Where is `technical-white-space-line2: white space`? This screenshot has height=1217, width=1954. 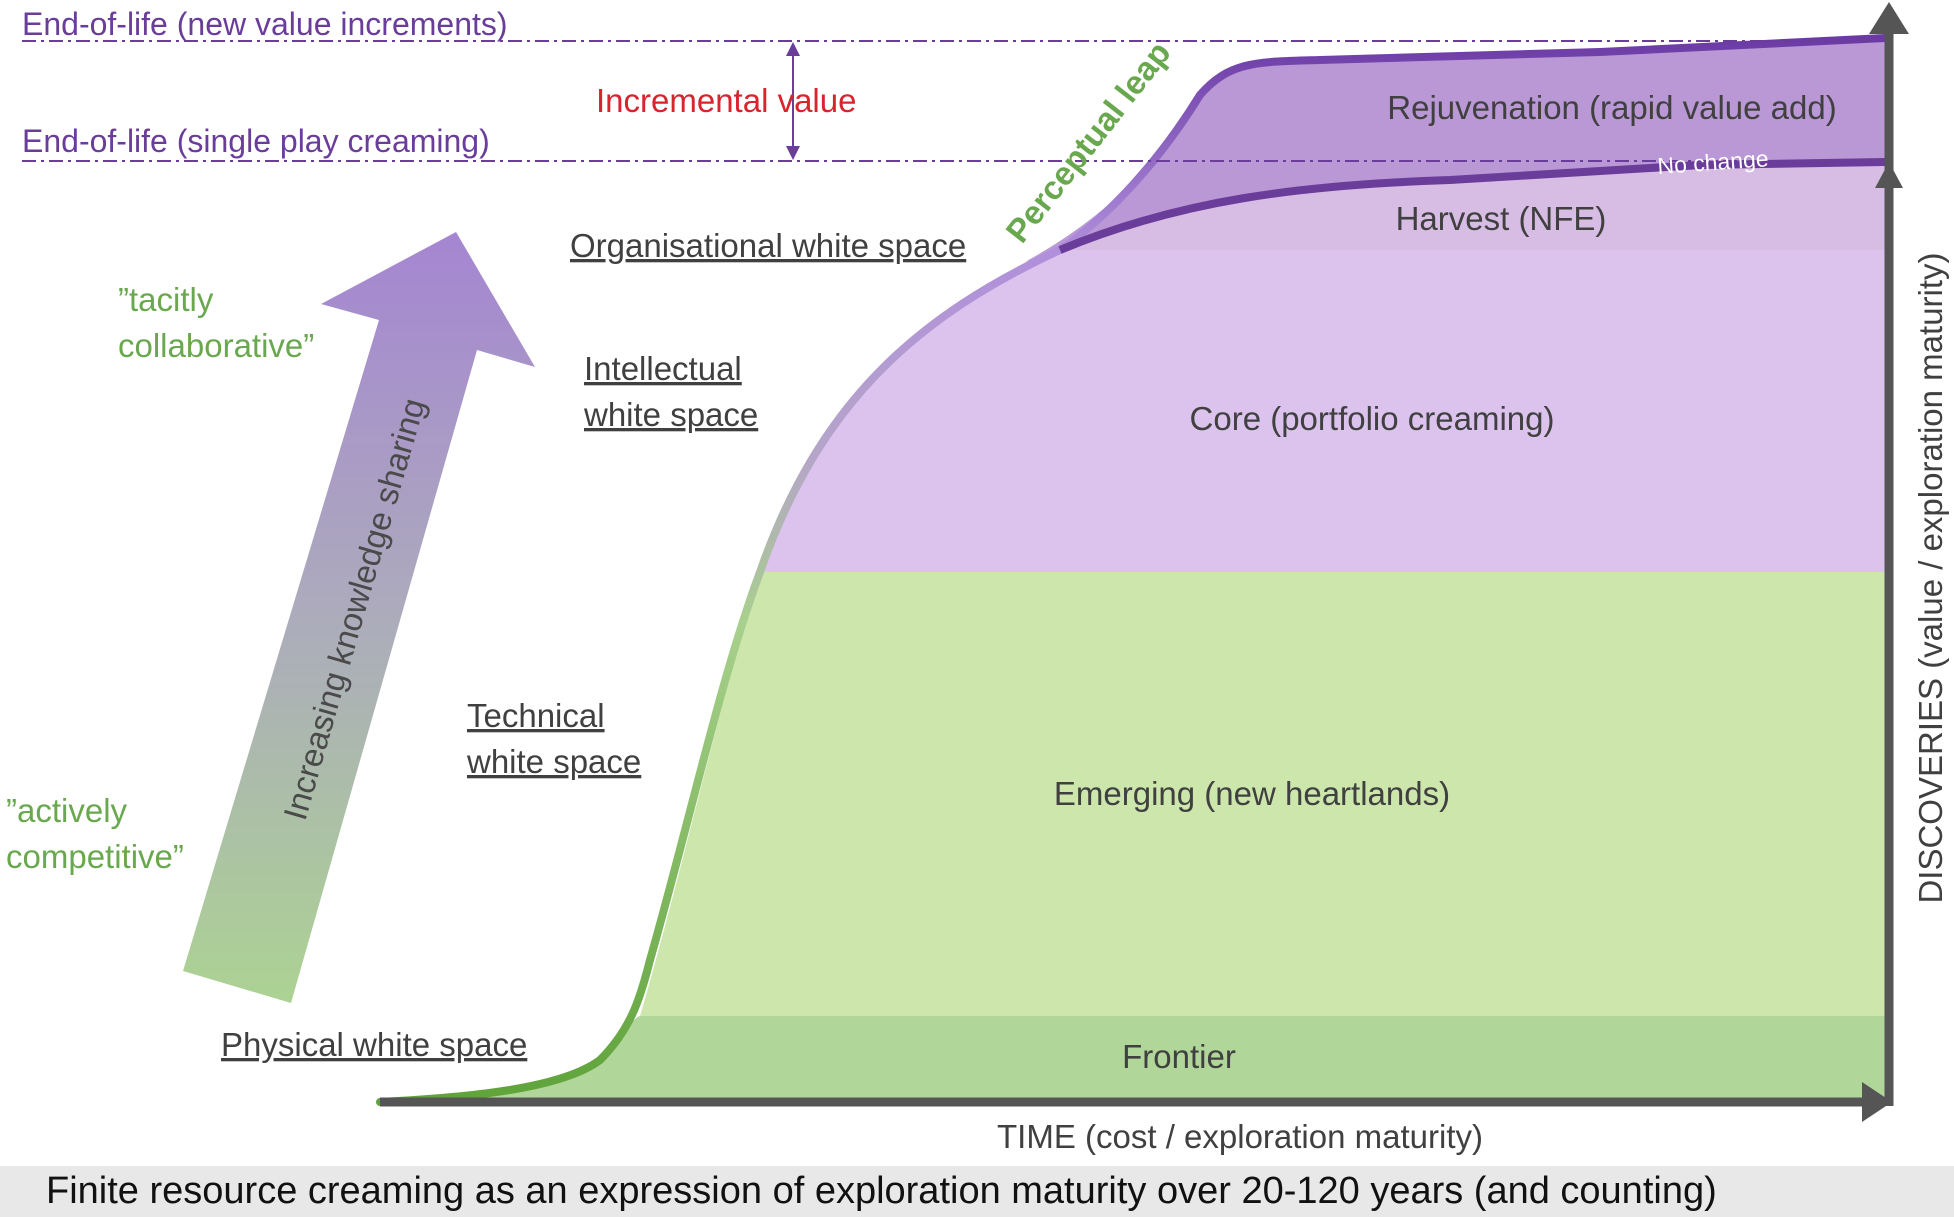 technical-white-space-line2: white space is located at coordinates (553, 761).